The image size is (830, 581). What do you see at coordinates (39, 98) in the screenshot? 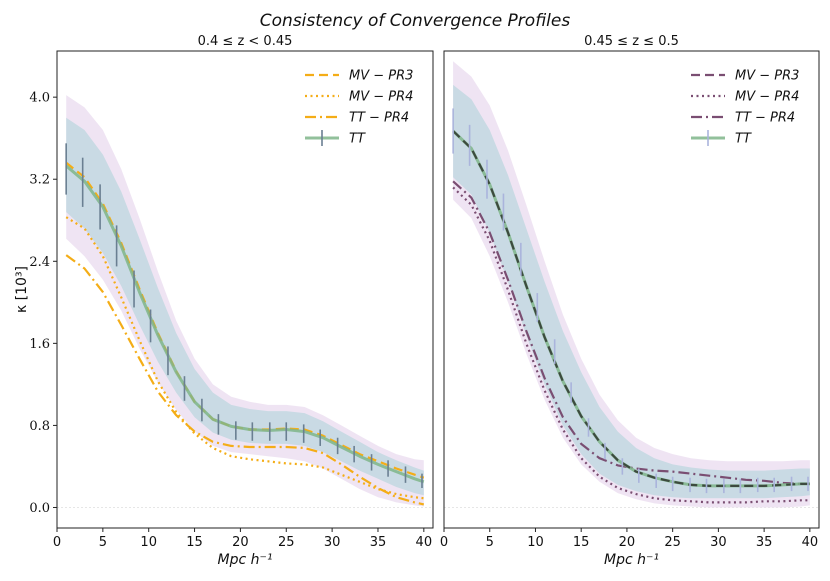
I see `y-tick-label: 4.0` at bounding box center [39, 98].